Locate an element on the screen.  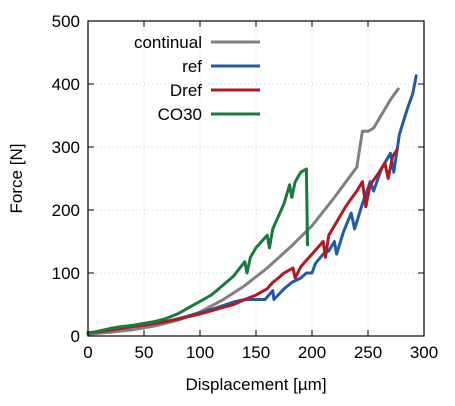
legend-label: ref is located at coordinates (192, 66).